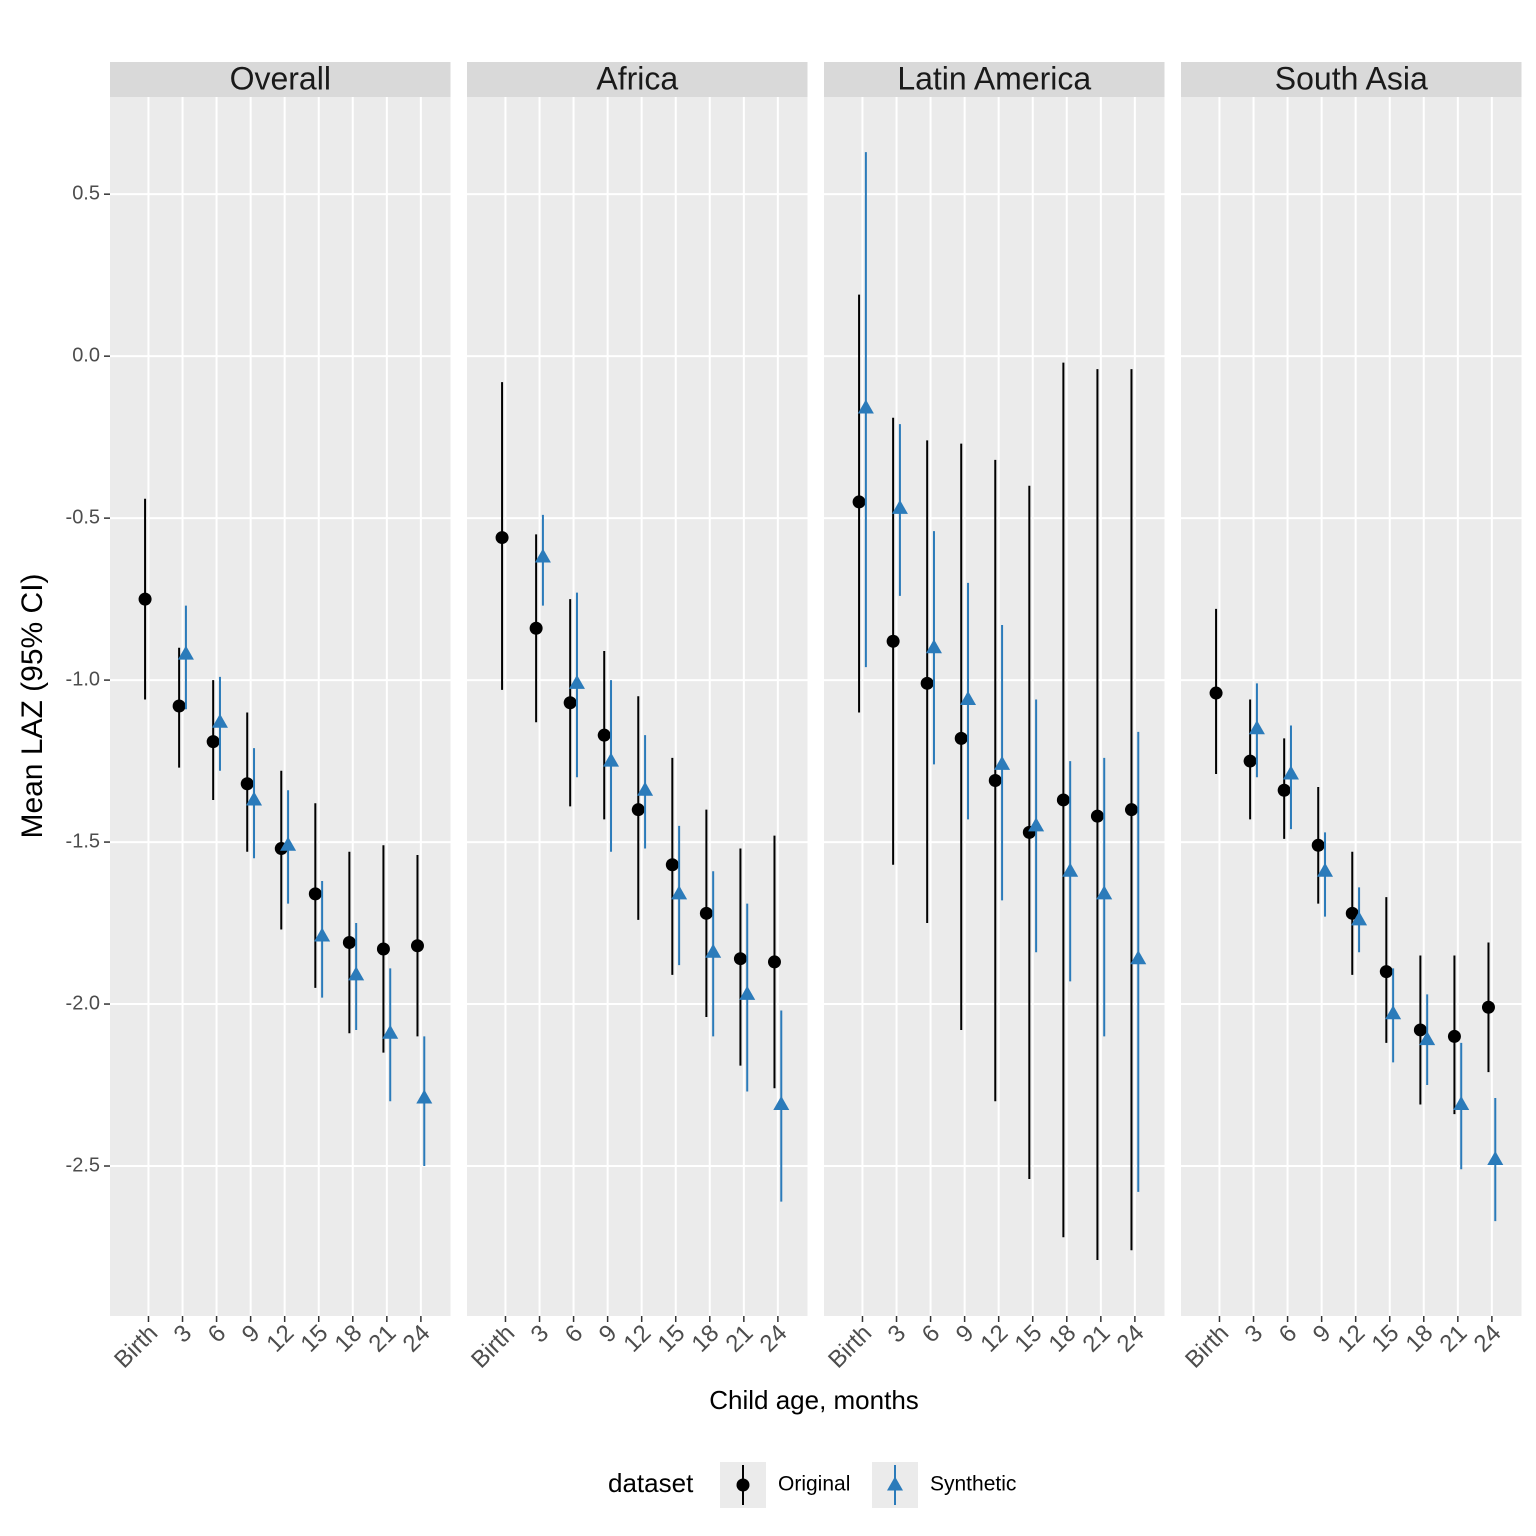 Image resolution: width=1536 pixels, height=1536 pixels. Describe the element at coordinates (86, 193) in the screenshot. I see `y-tick-label: 0.5` at that location.